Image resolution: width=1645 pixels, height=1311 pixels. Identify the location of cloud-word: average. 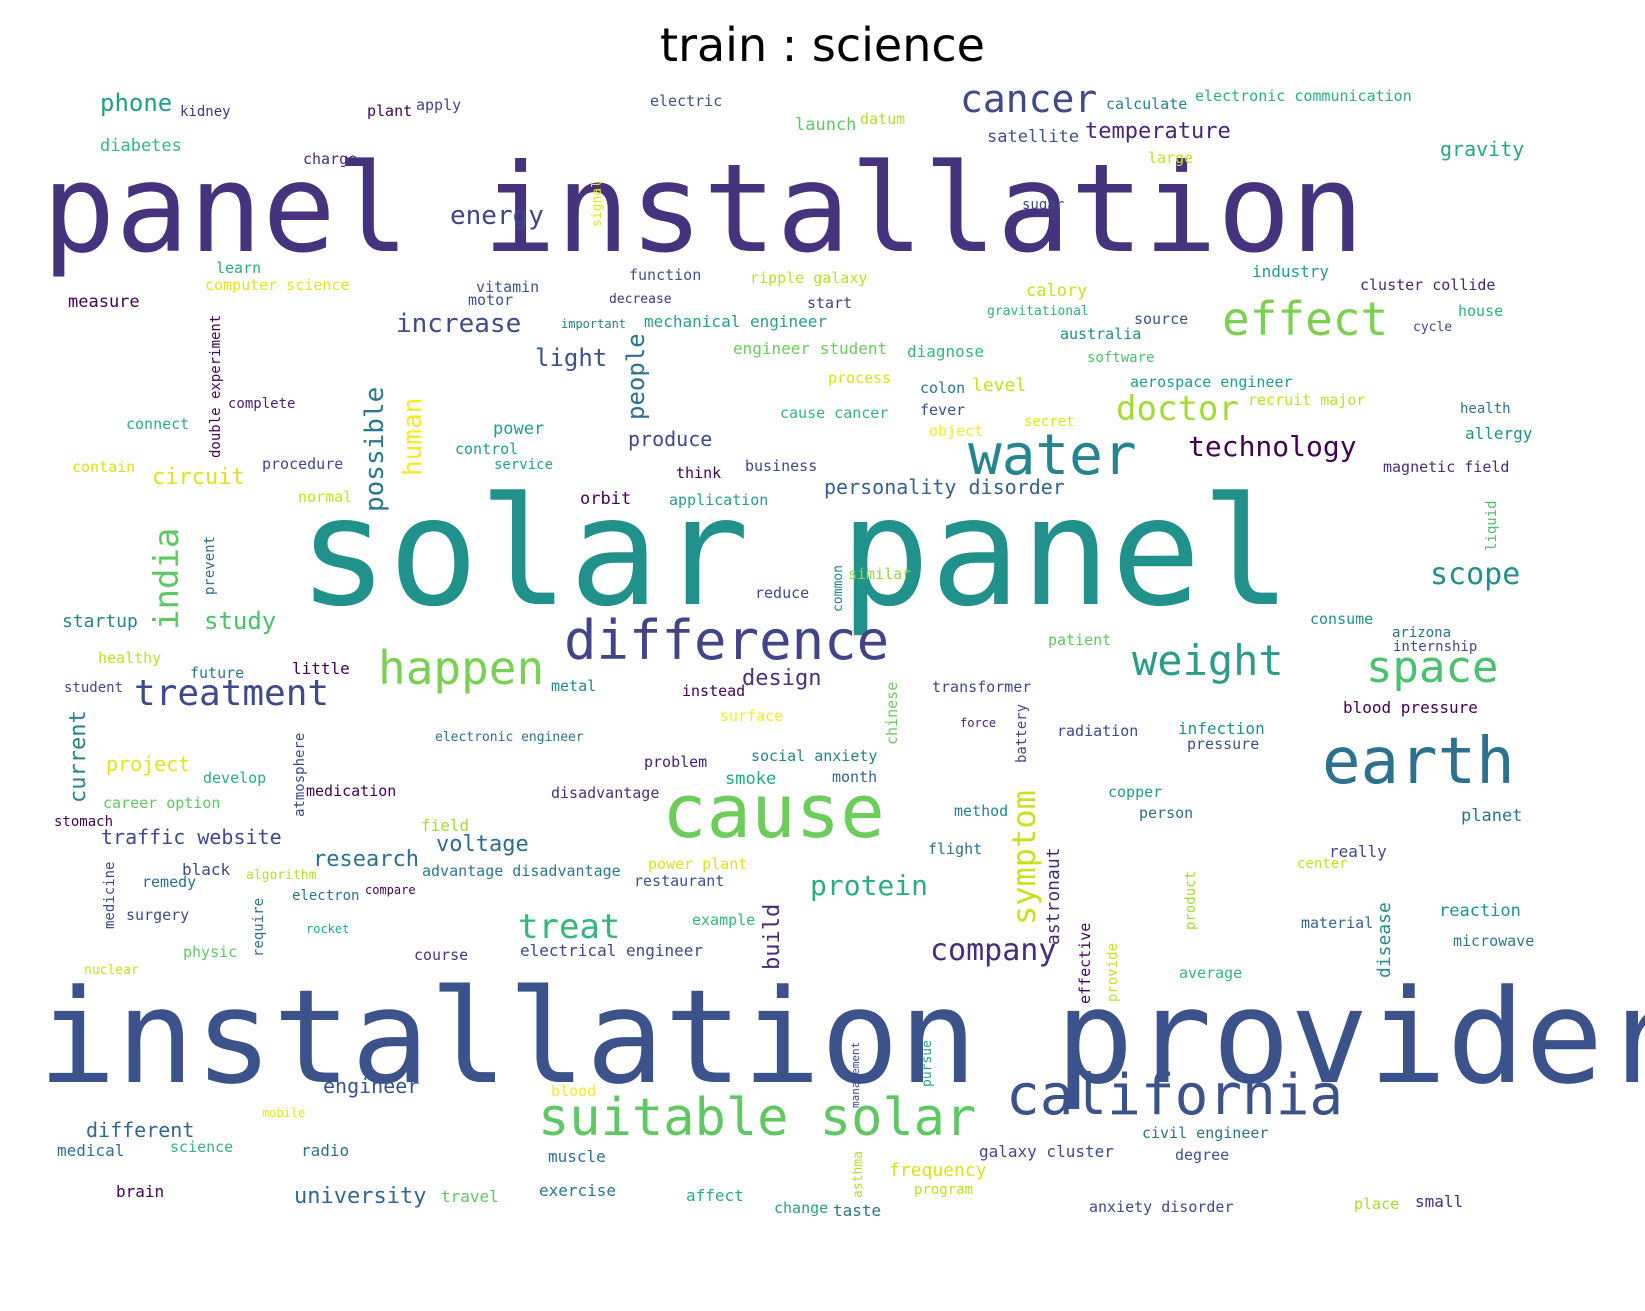
(1211, 973).